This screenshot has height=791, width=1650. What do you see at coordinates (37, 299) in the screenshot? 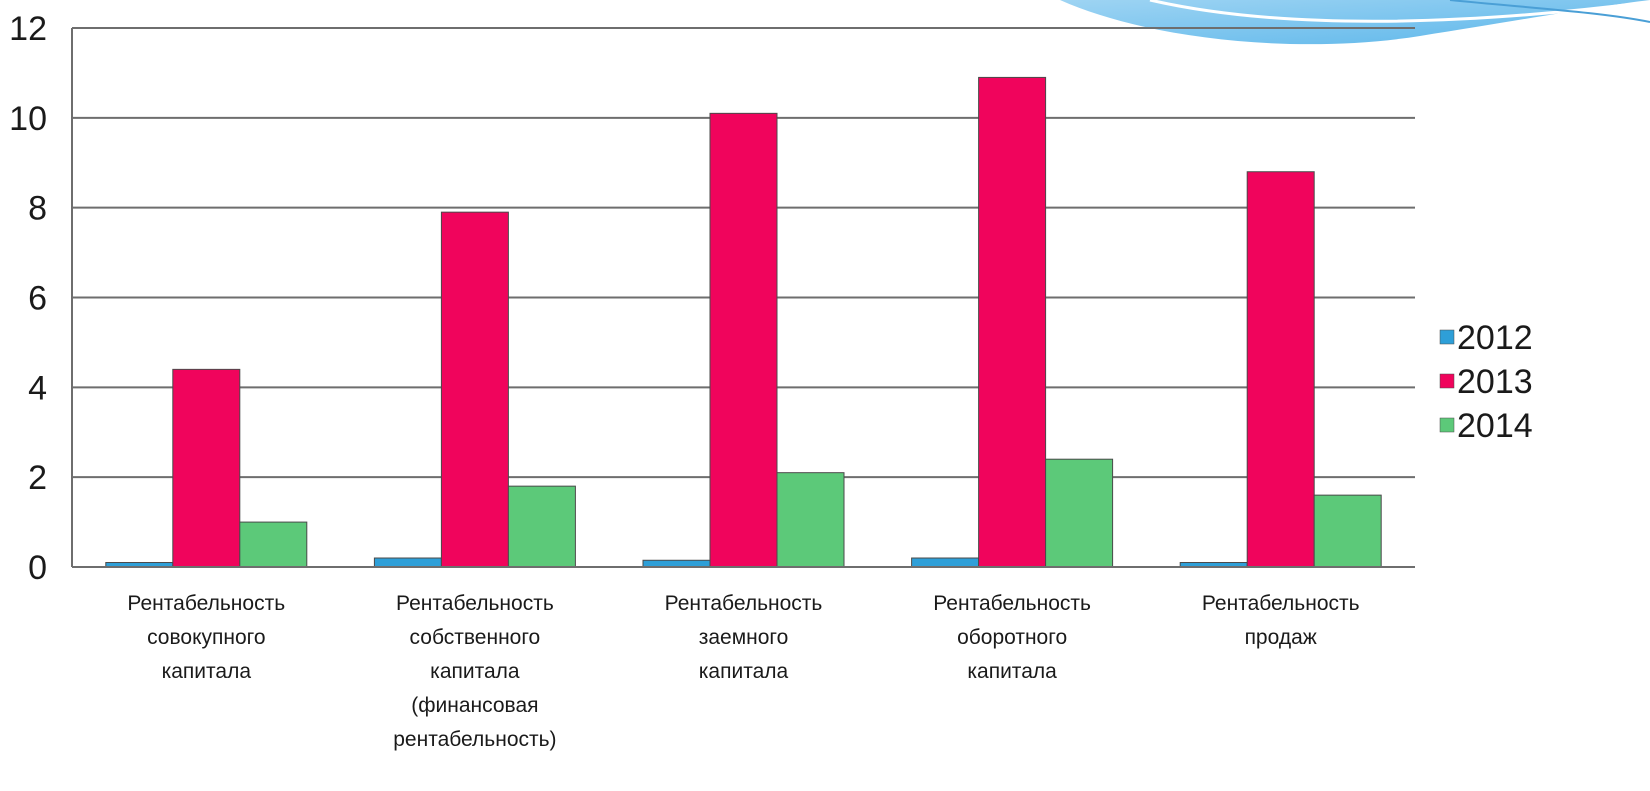
I see `y-tick-label: 6` at bounding box center [37, 299].